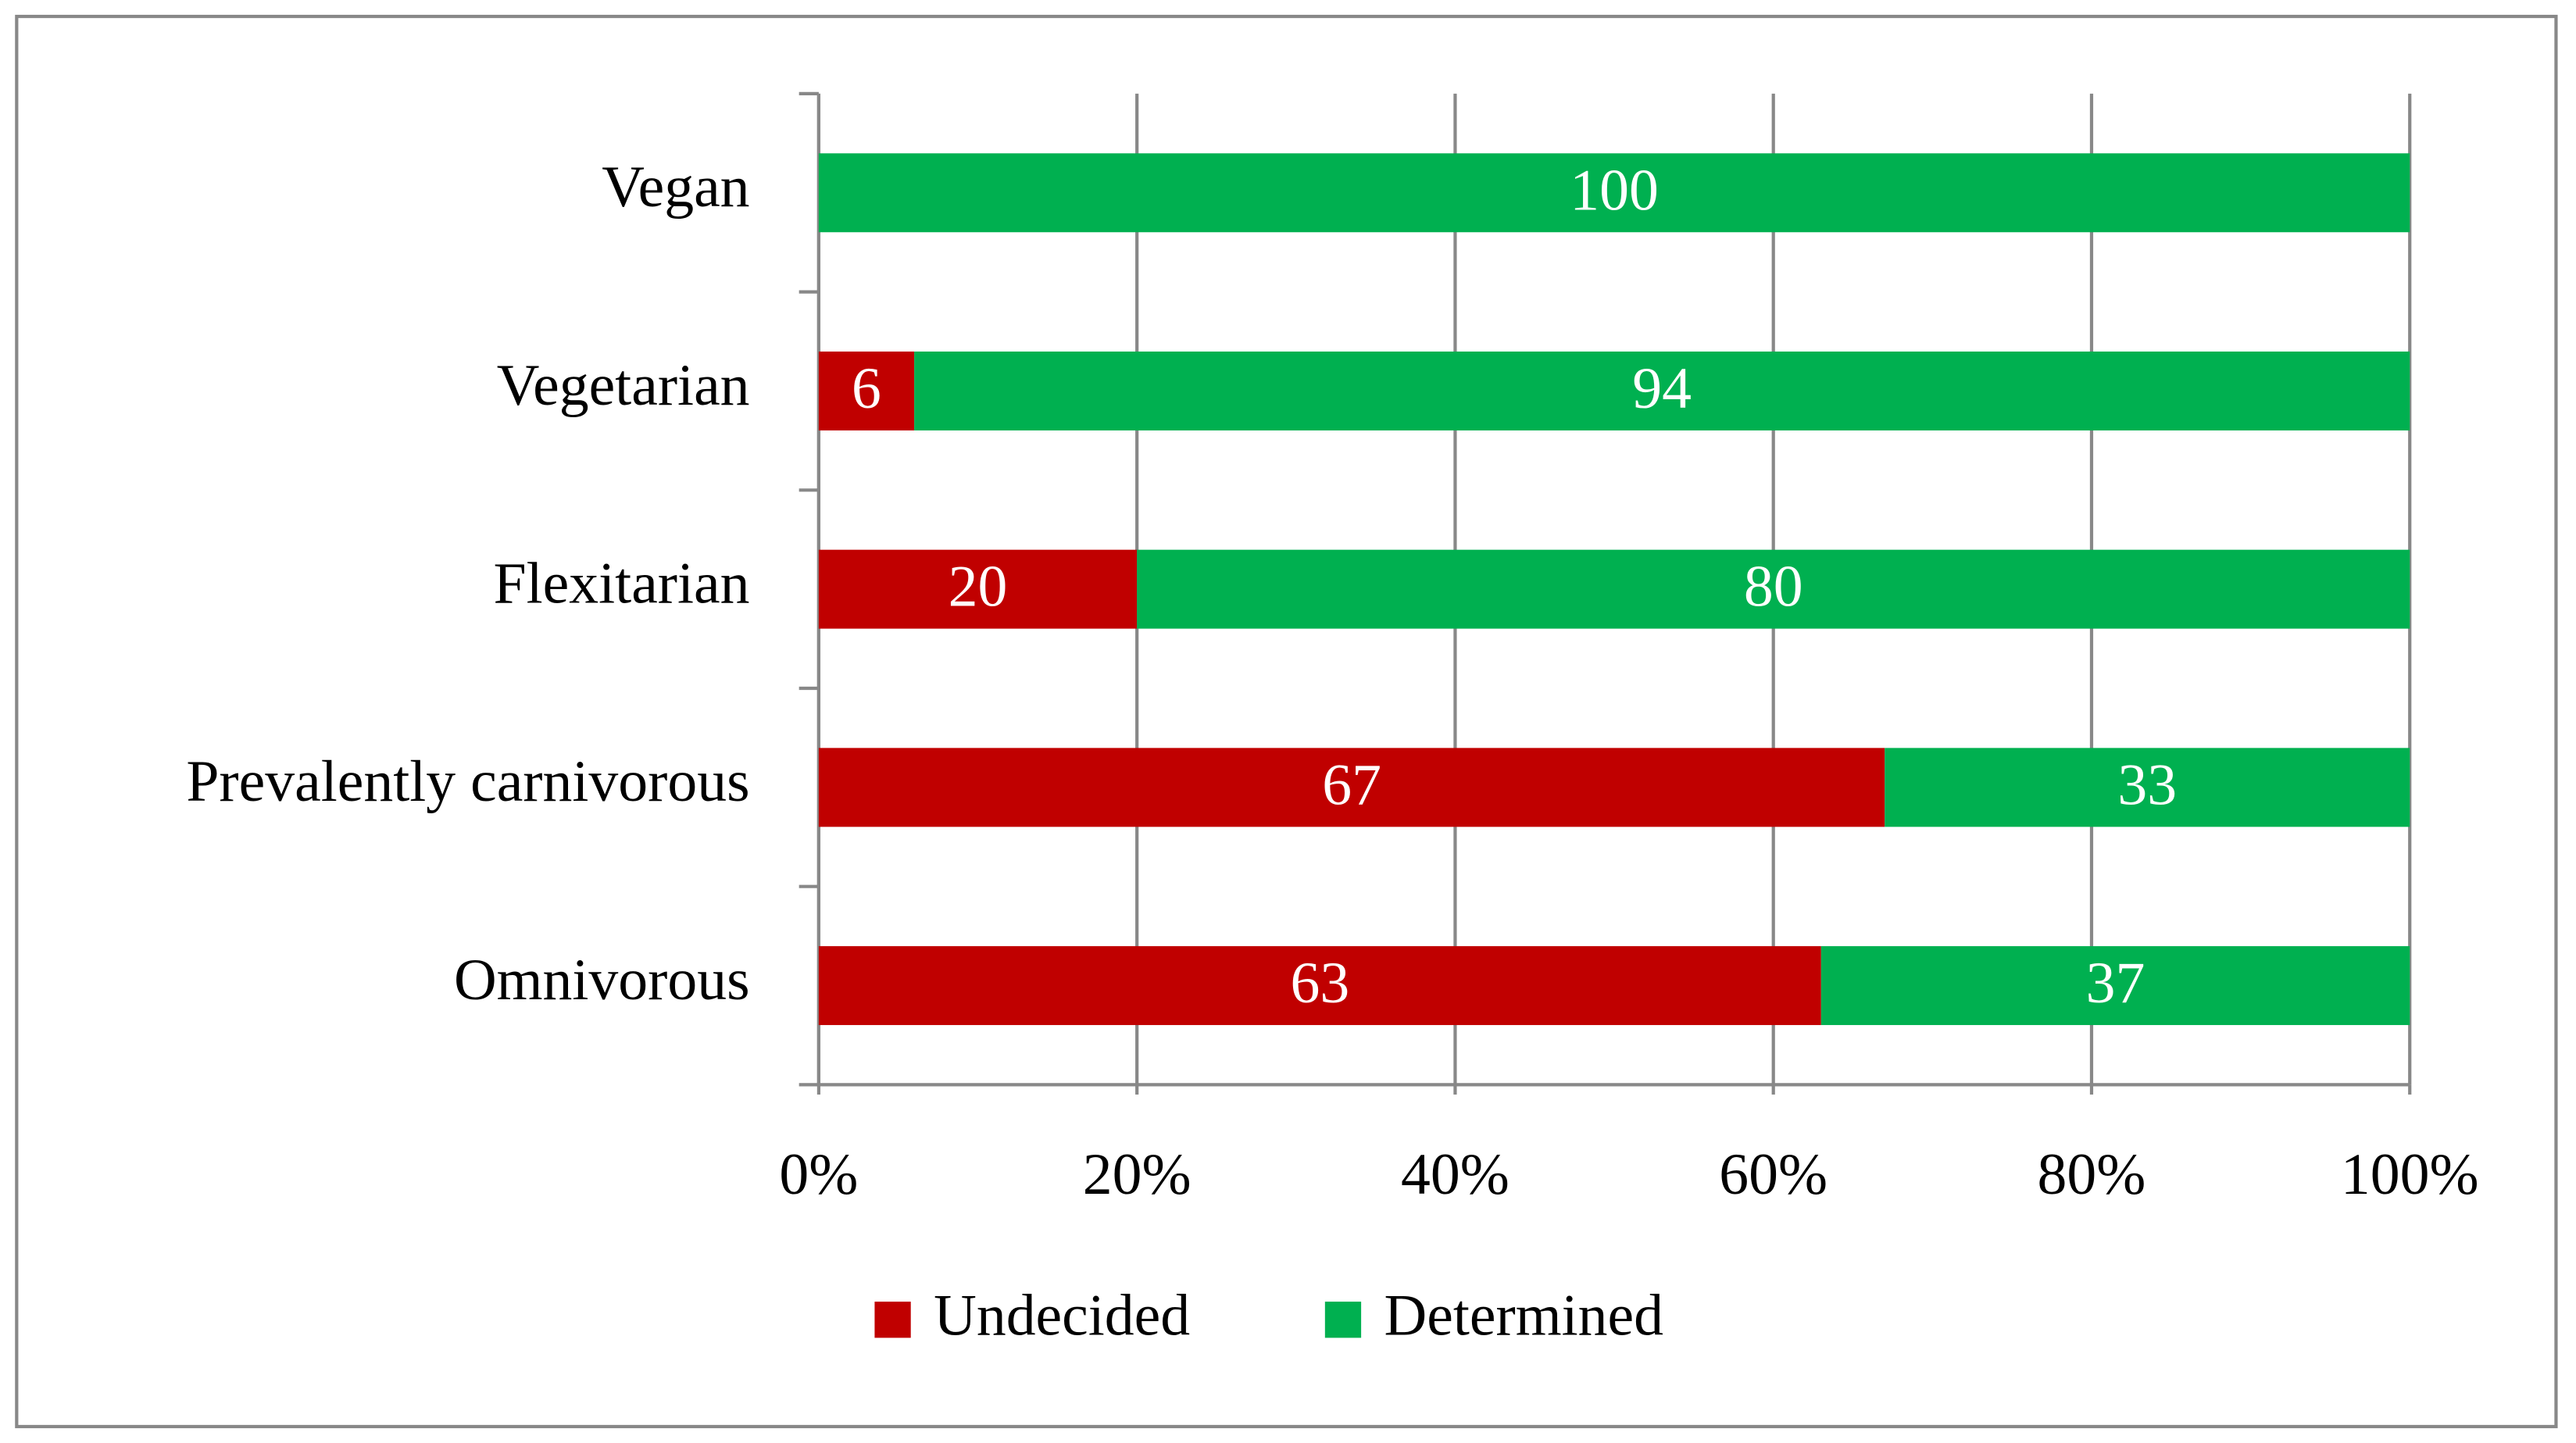 This screenshot has height=1443, width=2576. I want to click on legend-label: Undecided, so click(1062, 1316).